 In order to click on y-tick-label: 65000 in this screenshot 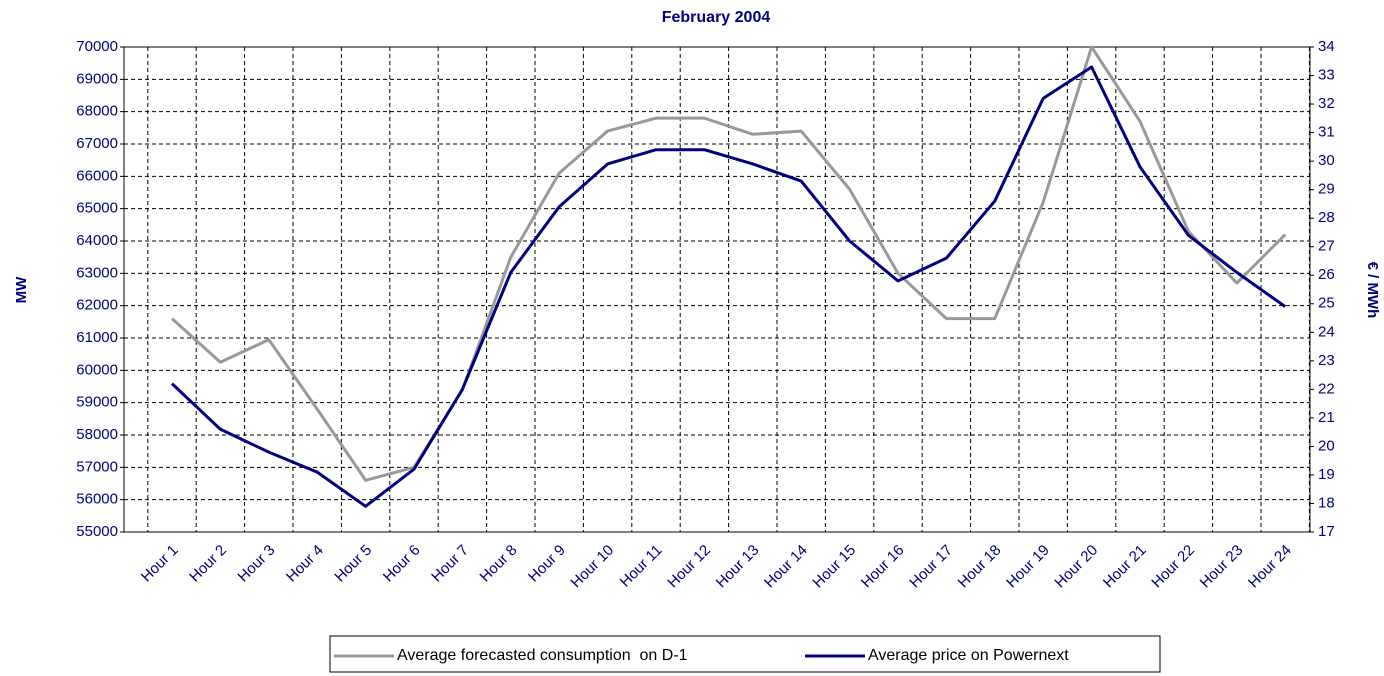, I will do `click(97, 208)`.